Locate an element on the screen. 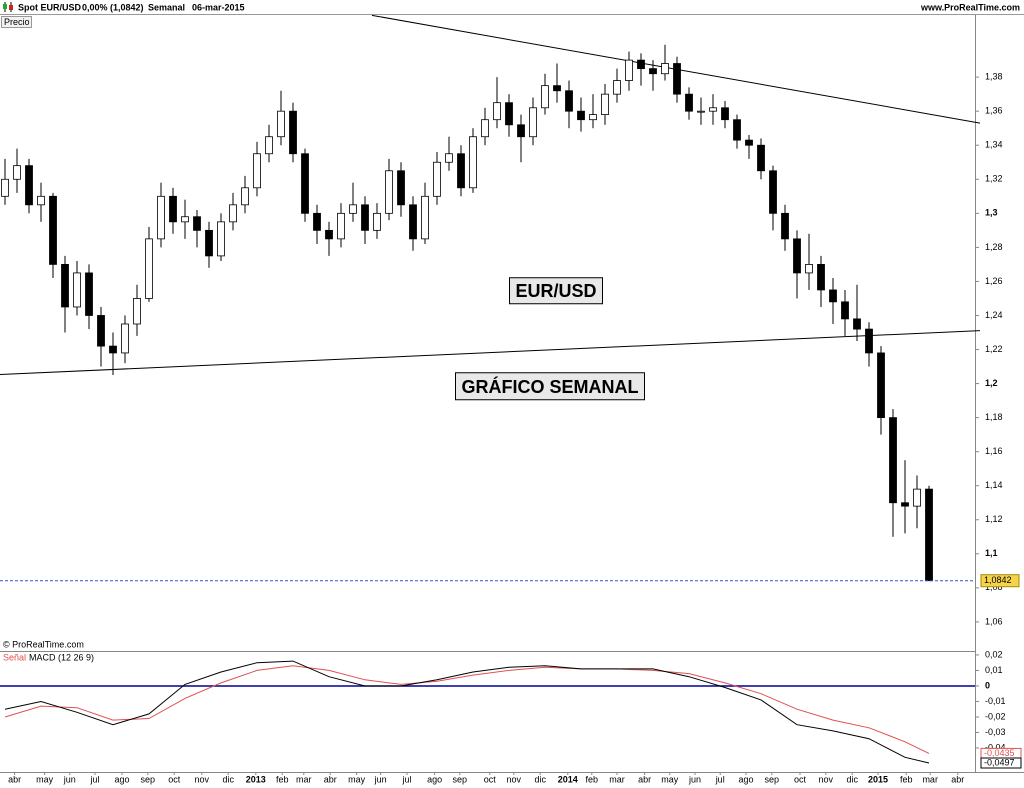  x-tick-label: jun is located at coordinates (380, 779).